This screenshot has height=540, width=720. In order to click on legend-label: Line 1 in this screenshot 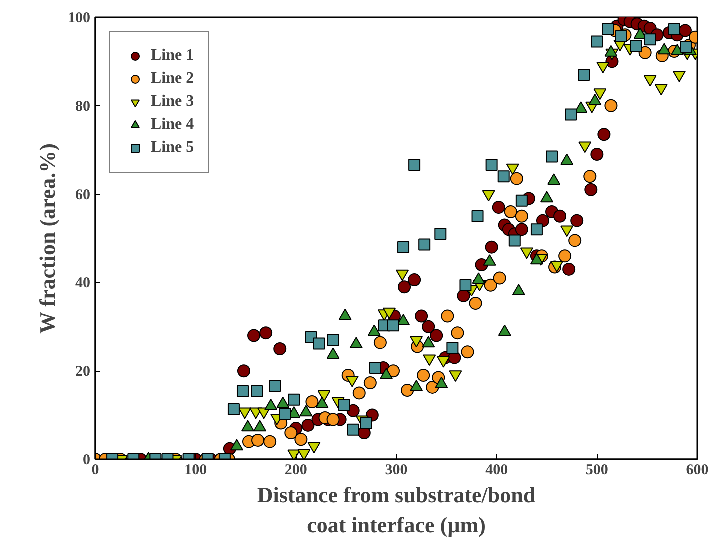, I will do `click(172, 56)`.